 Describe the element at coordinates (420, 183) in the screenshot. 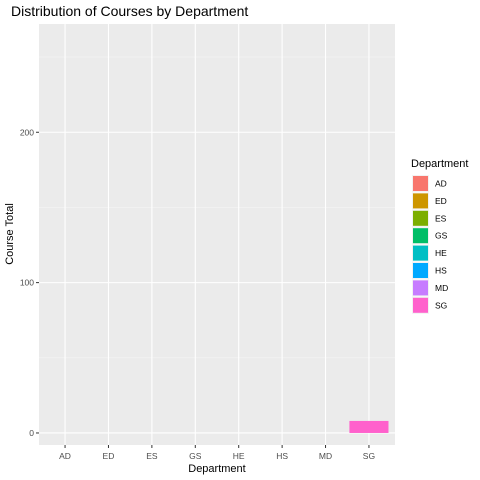

I see `legend-swatch-ad` at that location.